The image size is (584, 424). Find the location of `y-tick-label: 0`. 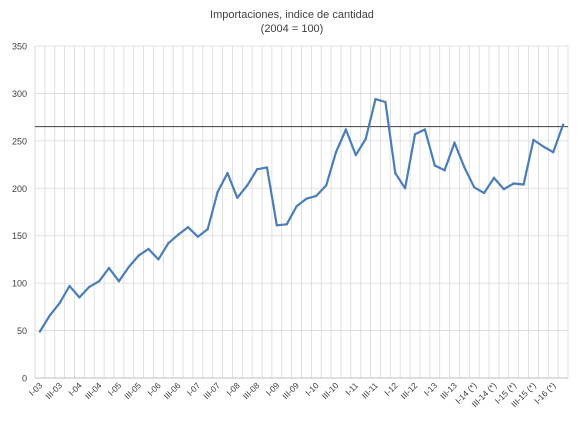

y-tick-label: 0 is located at coordinates (24, 379).